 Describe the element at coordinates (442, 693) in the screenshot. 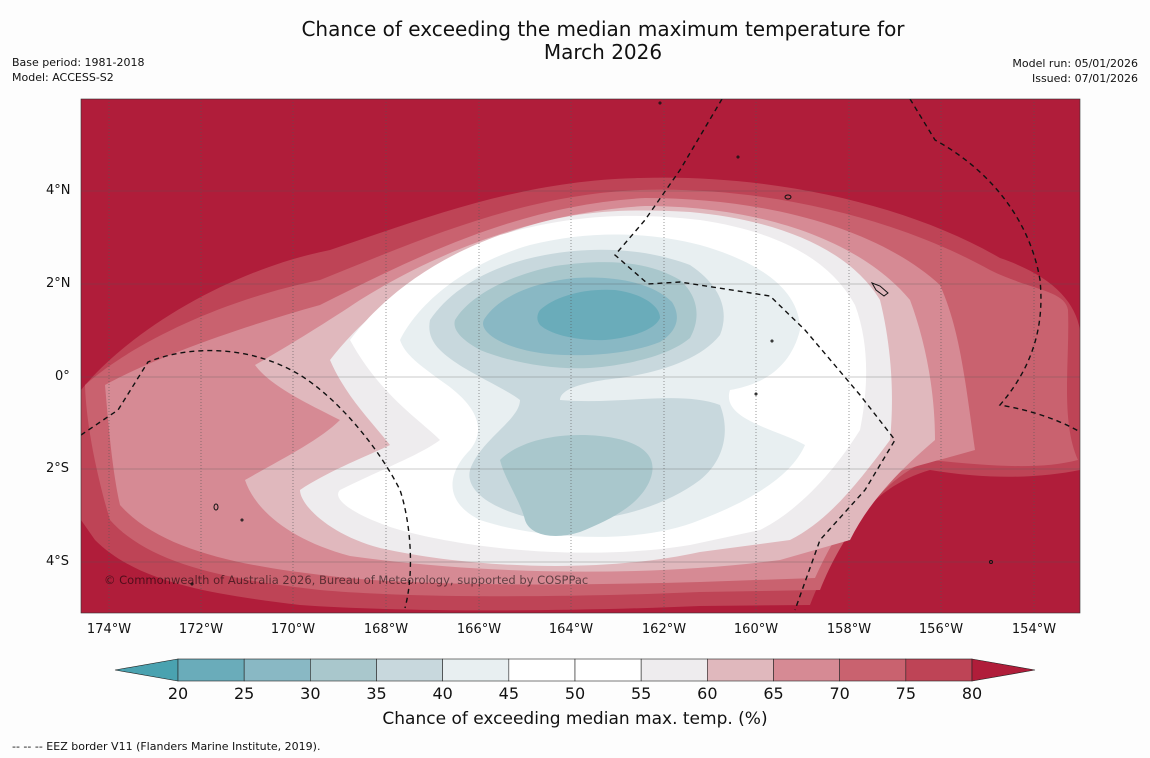

I see `colorbar-tick-label: 40` at that location.